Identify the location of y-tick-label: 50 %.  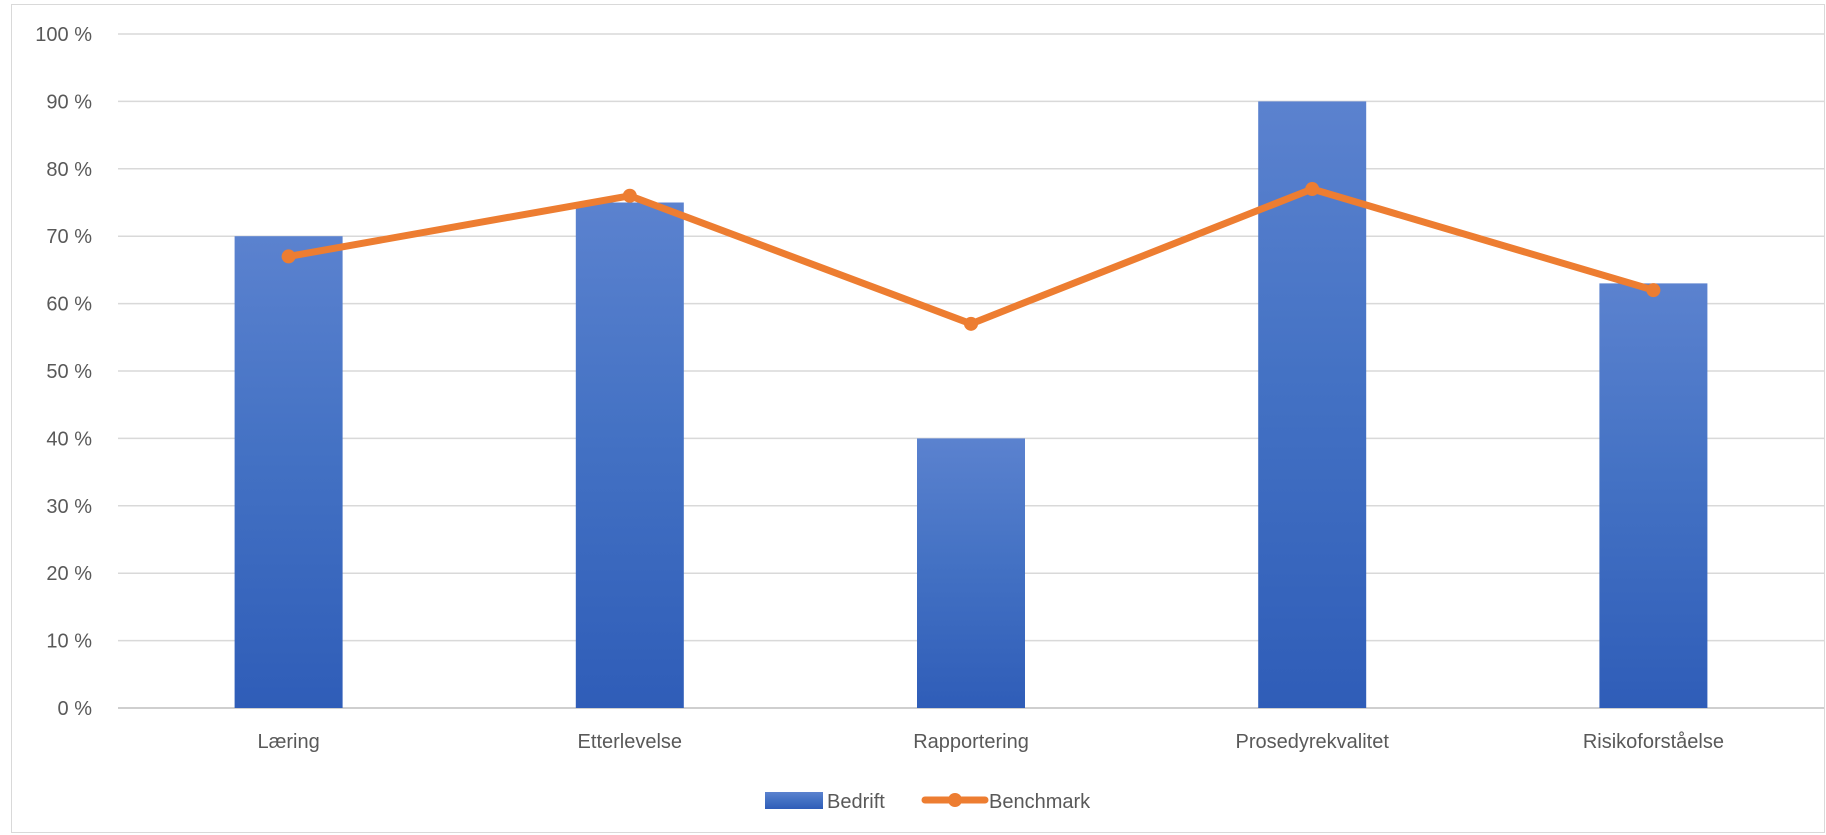
(69, 372).